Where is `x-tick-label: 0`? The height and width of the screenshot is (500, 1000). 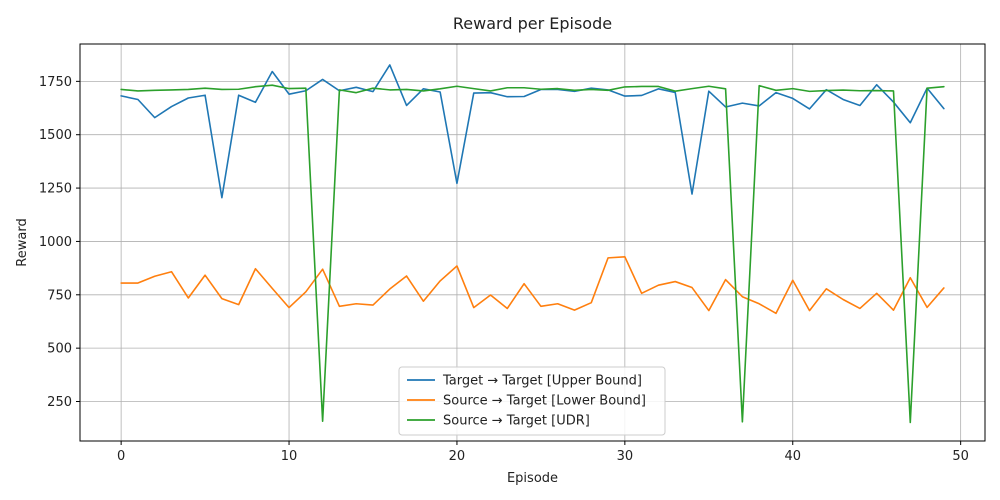
x-tick-label: 0 is located at coordinates (121, 456).